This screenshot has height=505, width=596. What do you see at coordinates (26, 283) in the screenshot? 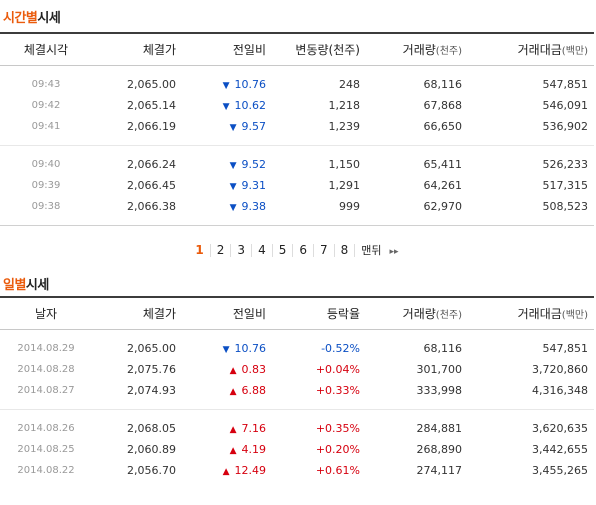
I see `daily-section-title: 일별시세` at bounding box center [26, 283].